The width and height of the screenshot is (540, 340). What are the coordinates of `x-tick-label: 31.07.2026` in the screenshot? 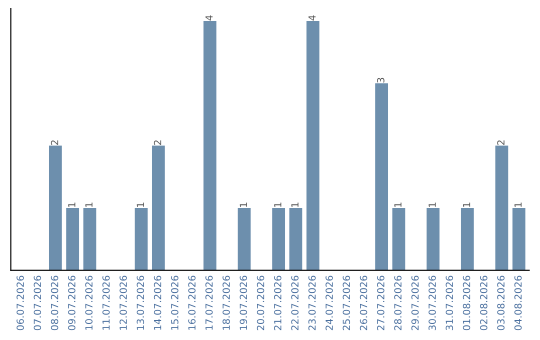 It's located at (450, 303).